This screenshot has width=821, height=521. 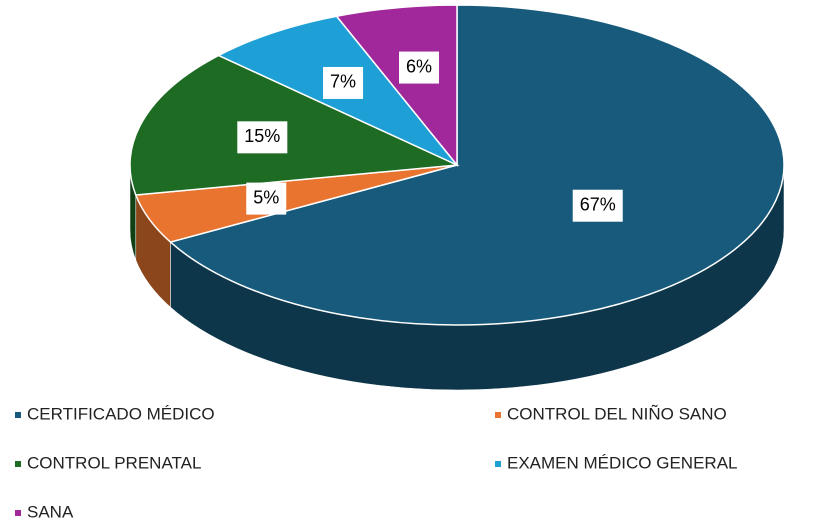 I want to click on legend-label: CONTROL DEL NIÑO SANO, so click(x=617, y=413).